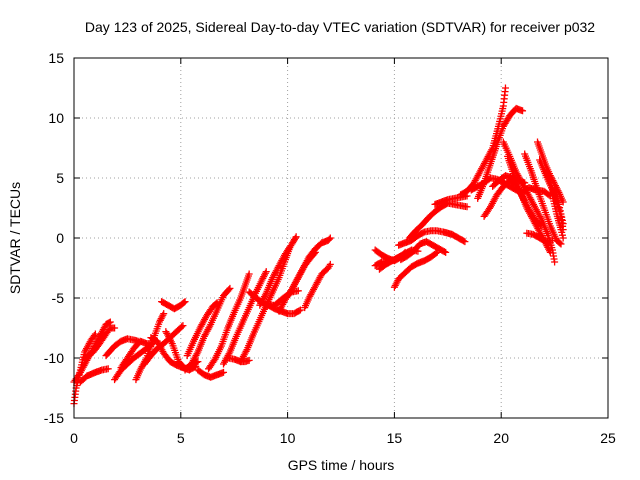 This screenshot has height=480, width=640. I want to click on y-tick-label: 0, so click(60, 238).